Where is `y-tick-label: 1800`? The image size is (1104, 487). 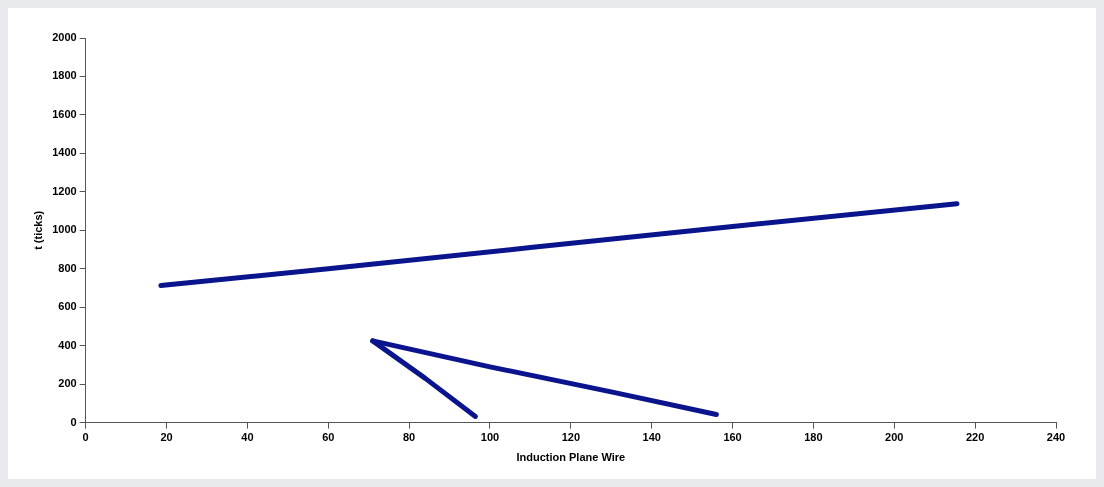 y-tick-label: 1800 is located at coordinates (64, 75).